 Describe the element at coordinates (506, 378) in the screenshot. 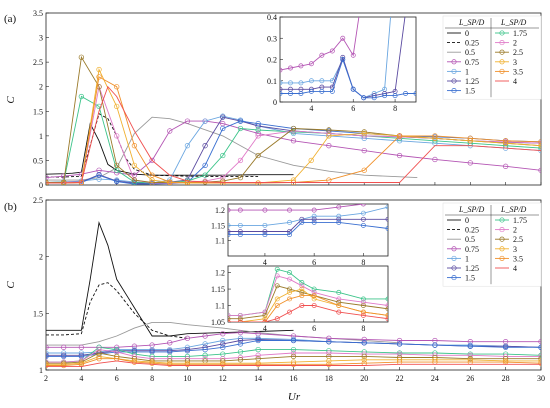

I see `x-tick-label: 28` at that location.